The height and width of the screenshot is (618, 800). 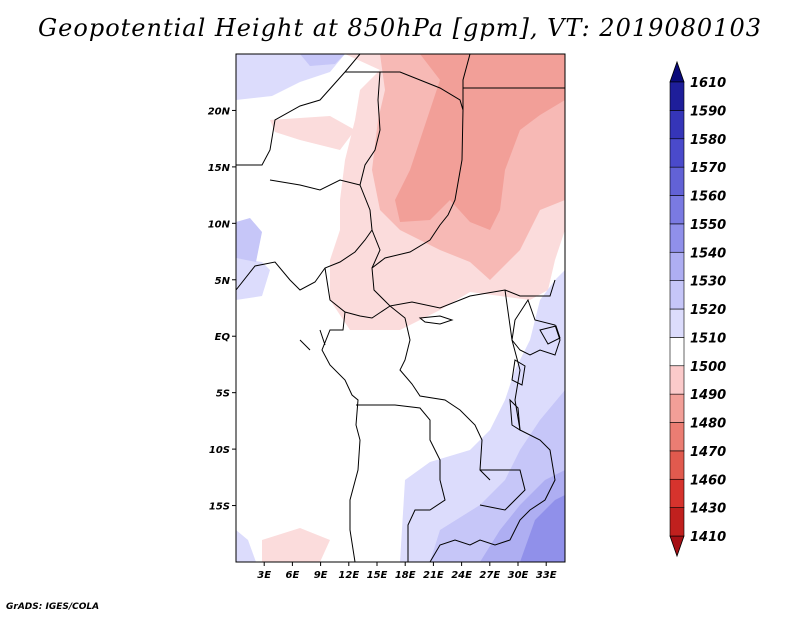 What do you see at coordinates (708, 338) in the screenshot?
I see `colorbar-label: 1510` at bounding box center [708, 338].